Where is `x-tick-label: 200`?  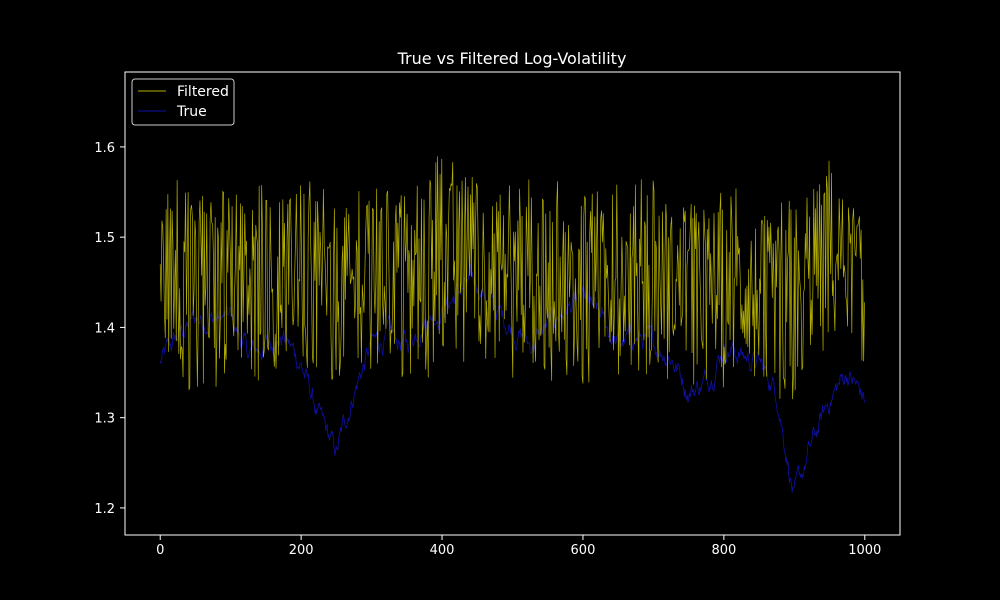
x-tick-label: 200 is located at coordinates (301, 550).